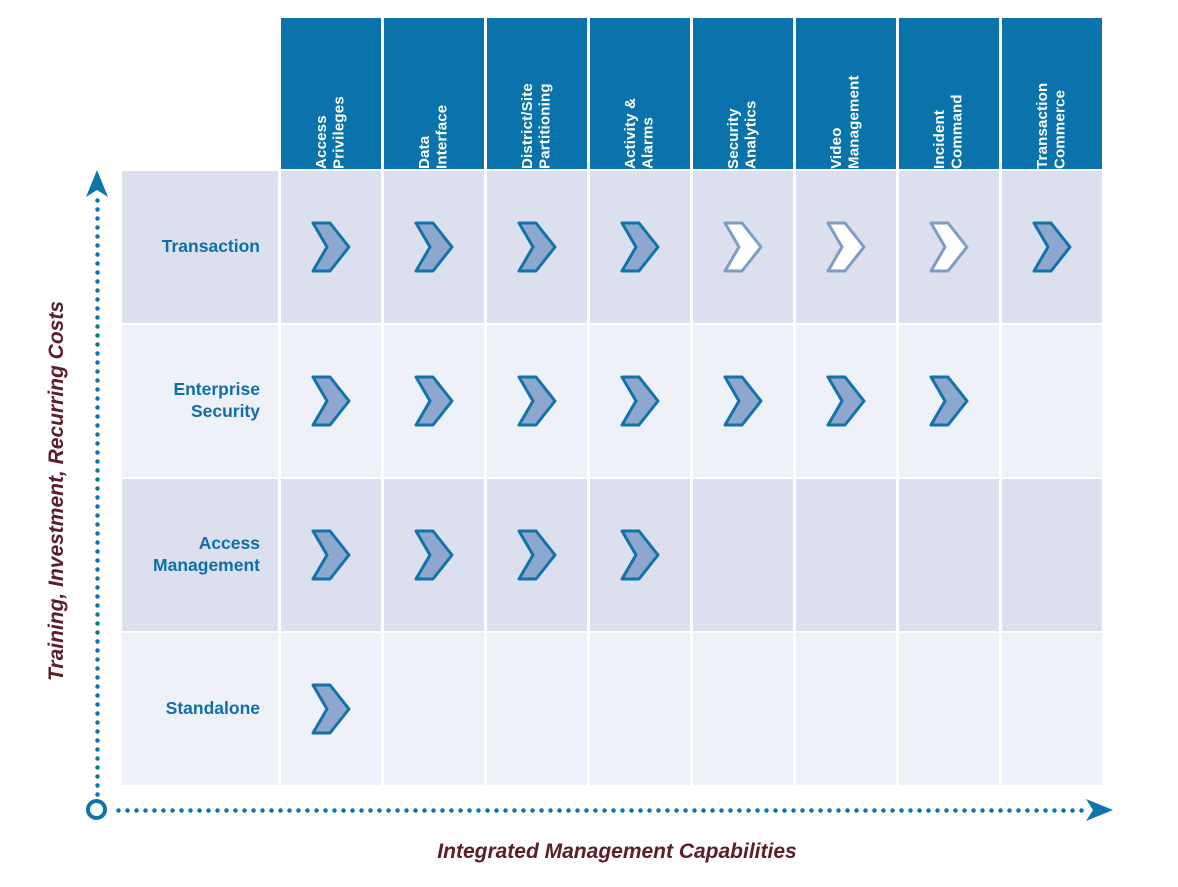  I want to click on column-header-security-analytics: Security Analytics, so click(743, 93).